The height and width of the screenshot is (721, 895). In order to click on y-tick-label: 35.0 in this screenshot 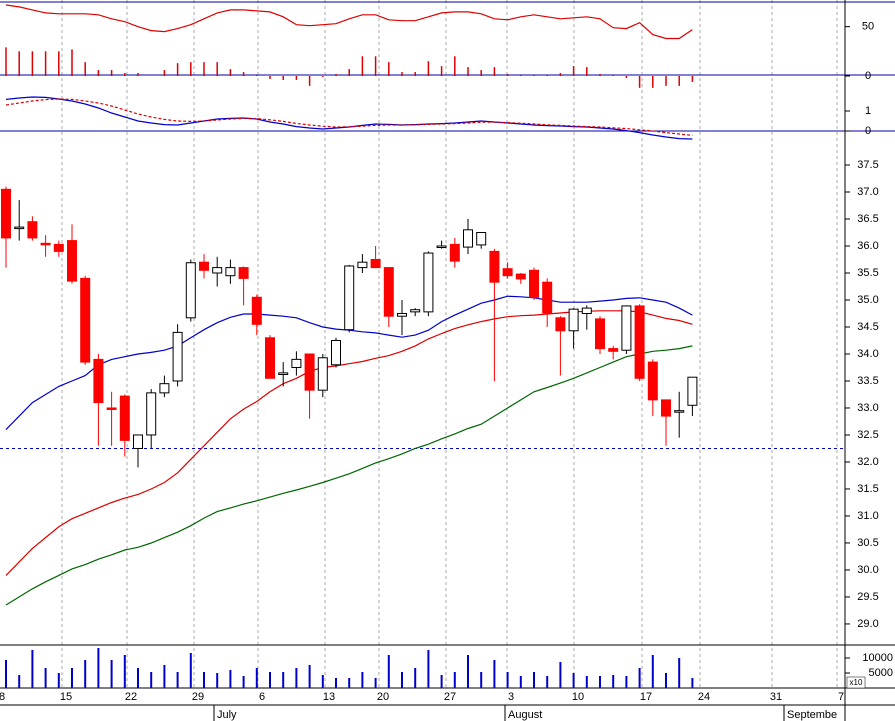, I will do `click(867, 300)`.